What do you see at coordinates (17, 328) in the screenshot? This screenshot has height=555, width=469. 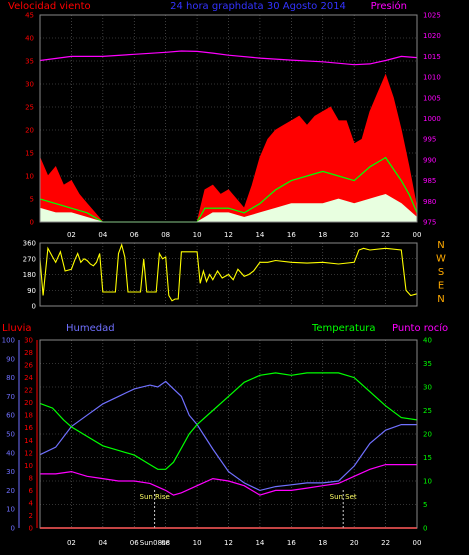 I see `legend-rain: Lluvia` at bounding box center [17, 328].